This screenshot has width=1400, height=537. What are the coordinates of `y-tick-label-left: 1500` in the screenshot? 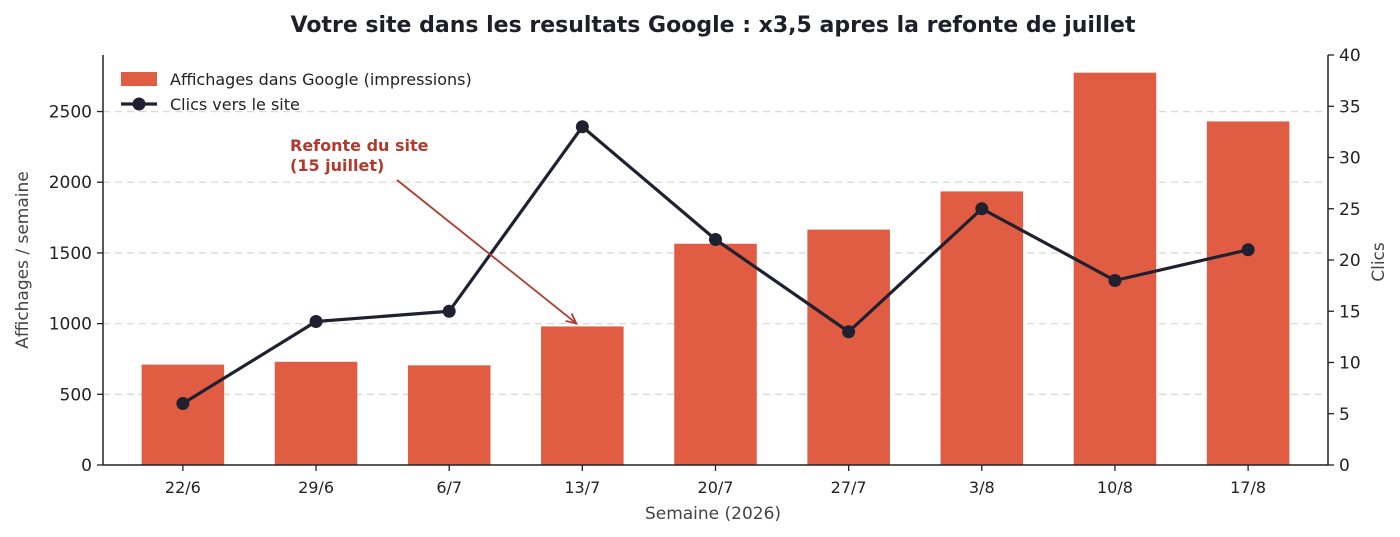 It's located at (70, 254).